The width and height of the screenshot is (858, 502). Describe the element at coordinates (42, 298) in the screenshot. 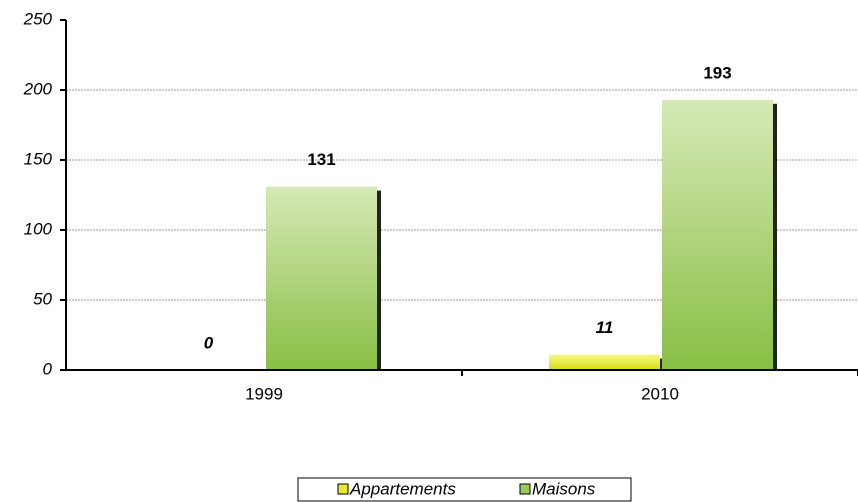

I see `y-tick-label: 50` at that location.